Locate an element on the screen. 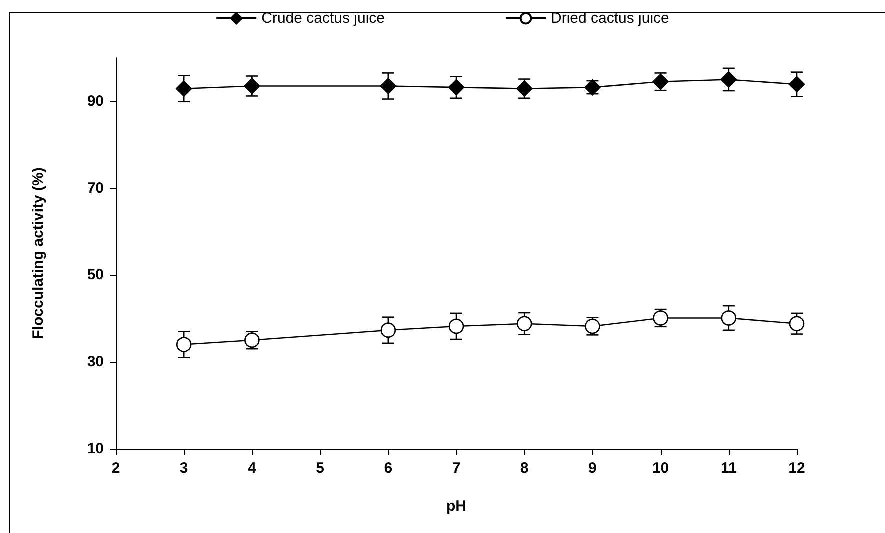 The image size is (885, 533). legend-label: Crude cactus juice is located at coordinates (324, 18).